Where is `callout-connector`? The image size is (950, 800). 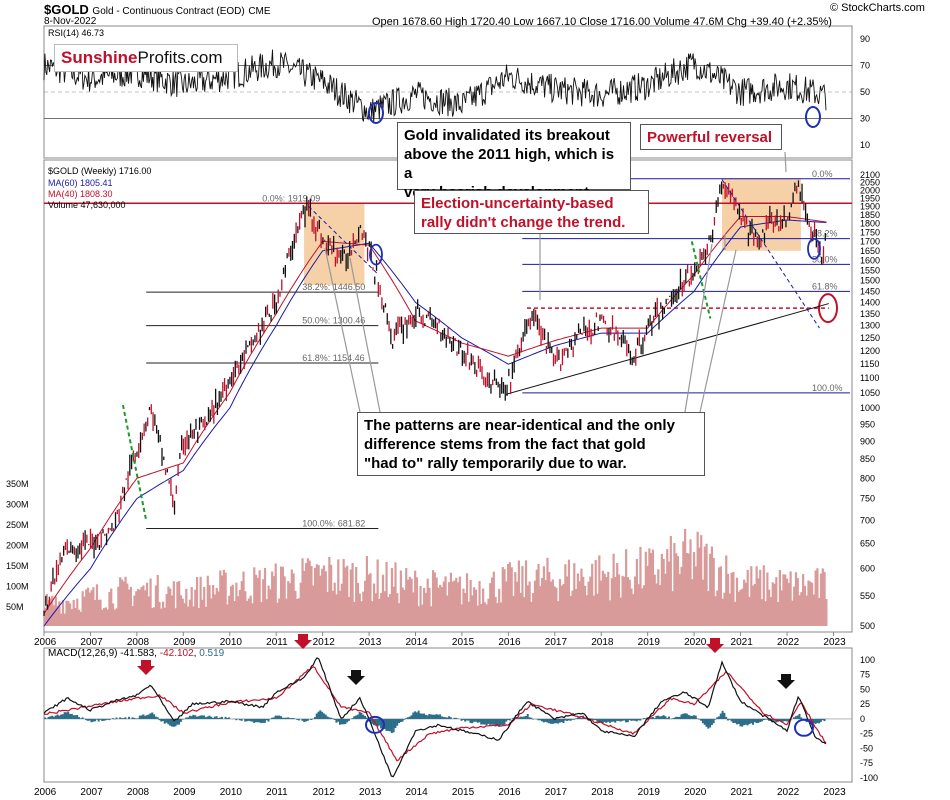
callout-connector is located at coordinates (785, 162).